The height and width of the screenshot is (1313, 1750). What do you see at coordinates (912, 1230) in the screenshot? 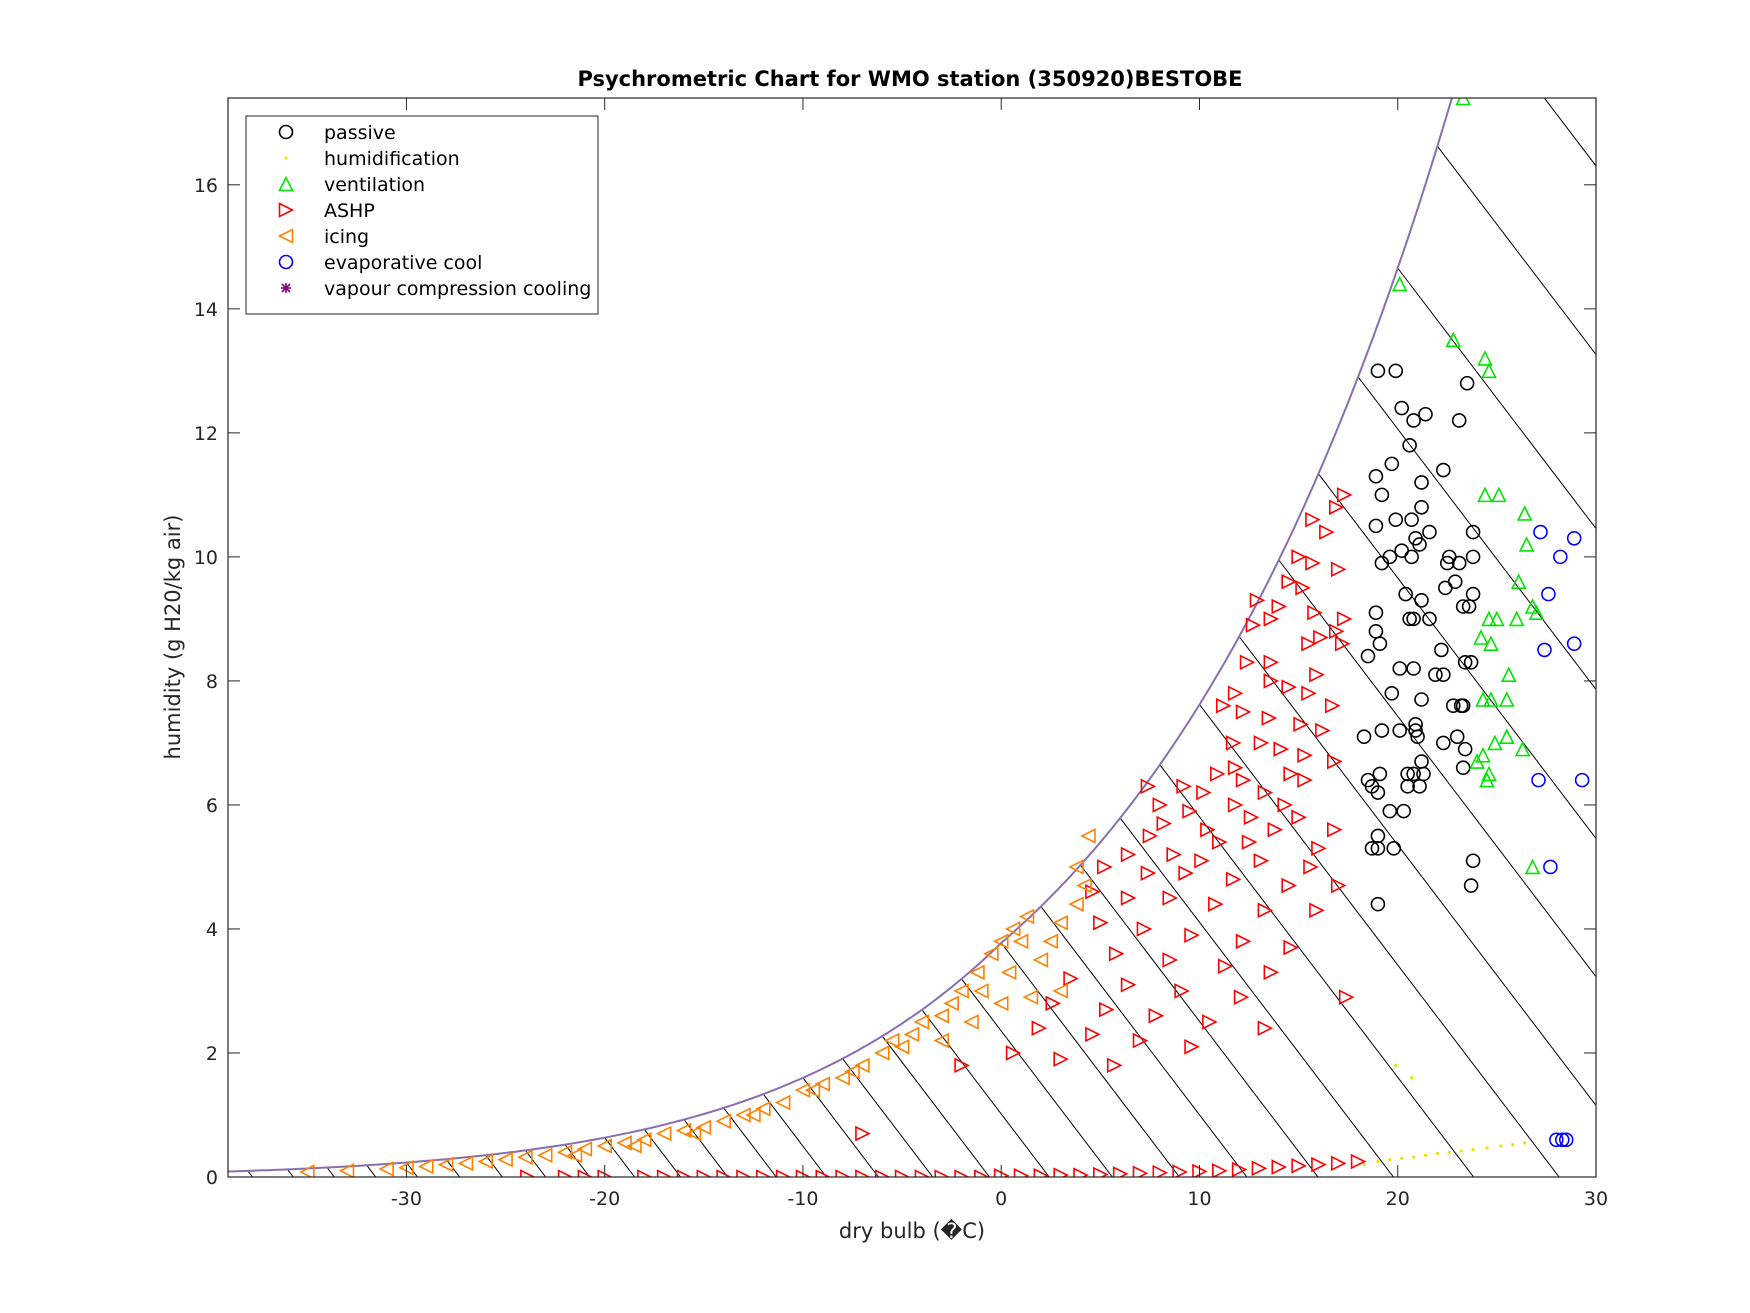
I see `x-axis-label: dry bulb (�C)` at bounding box center [912, 1230].